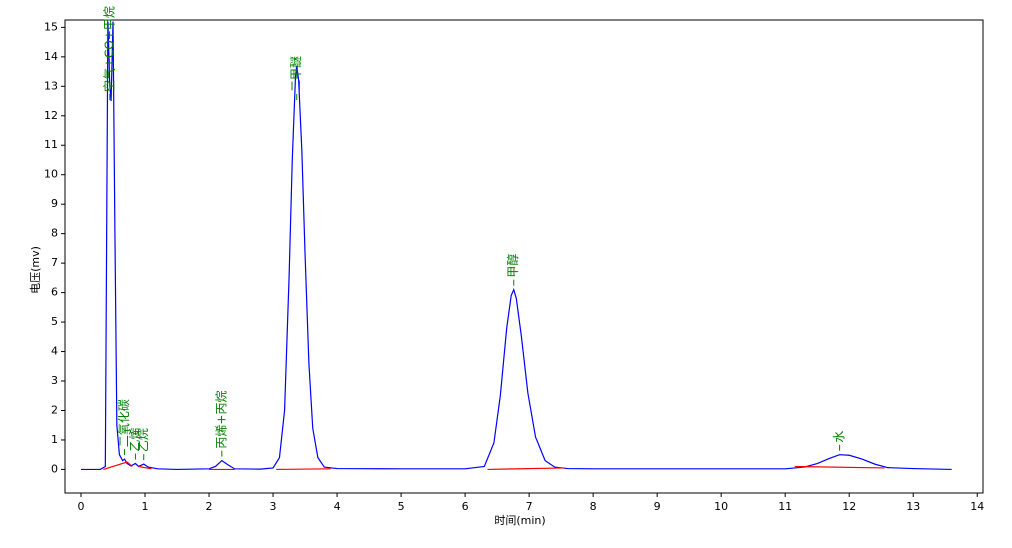 The image size is (1012, 548). What do you see at coordinates (54, 380) in the screenshot?
I see `y-tick-label: 3` at bounding box center [54, 380].